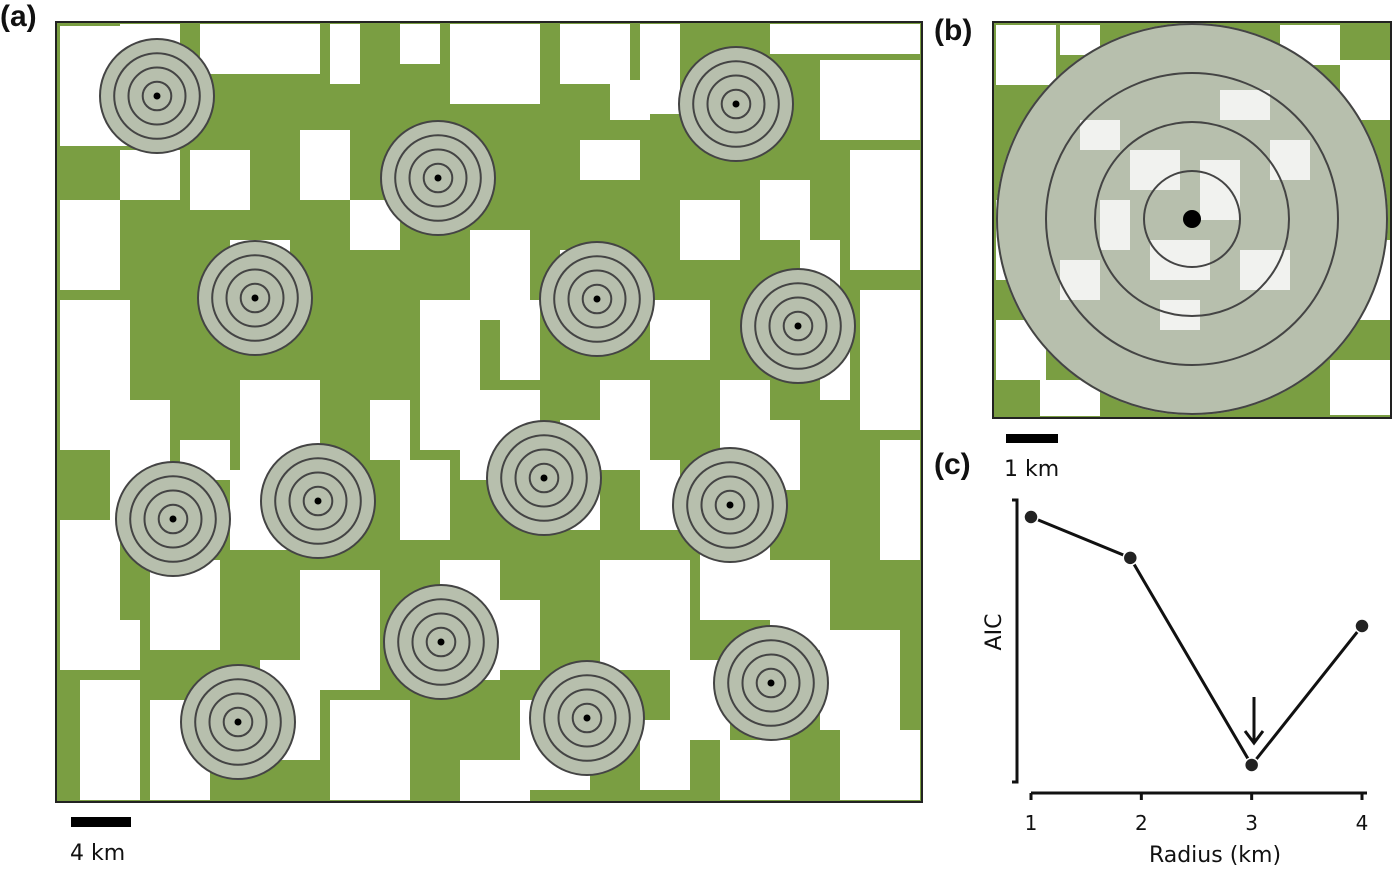 The image size is (1394, 869). I want to click on x-tick-label: 1, so click(1031, 823).